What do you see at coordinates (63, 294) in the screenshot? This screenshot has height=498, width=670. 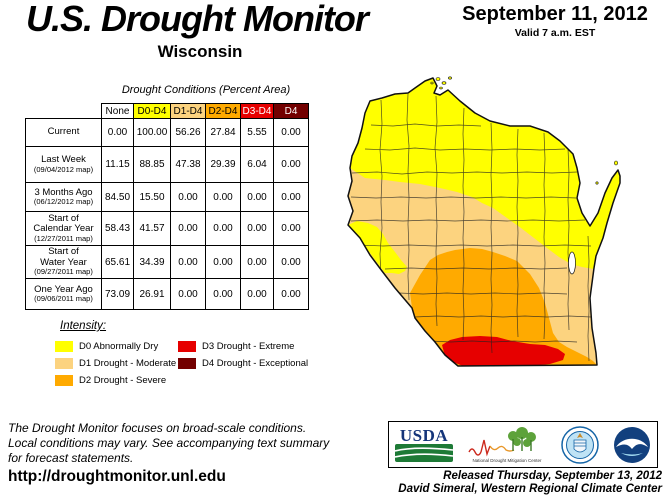 I see `row-label: One Year Ago (09/06/2011 map)` at bounding box center [63, 294].